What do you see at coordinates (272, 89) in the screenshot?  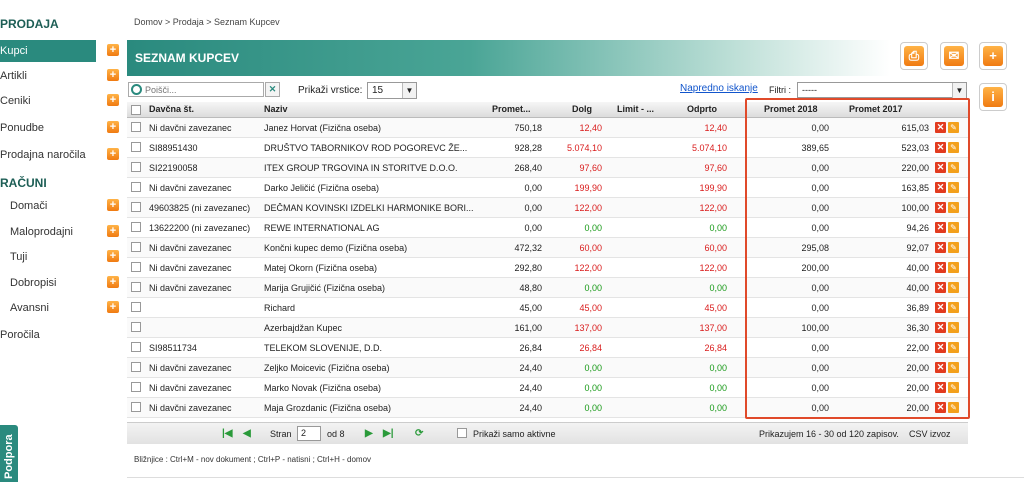 I see `search-clear-button: ✕` at bounding box center [272, 89].